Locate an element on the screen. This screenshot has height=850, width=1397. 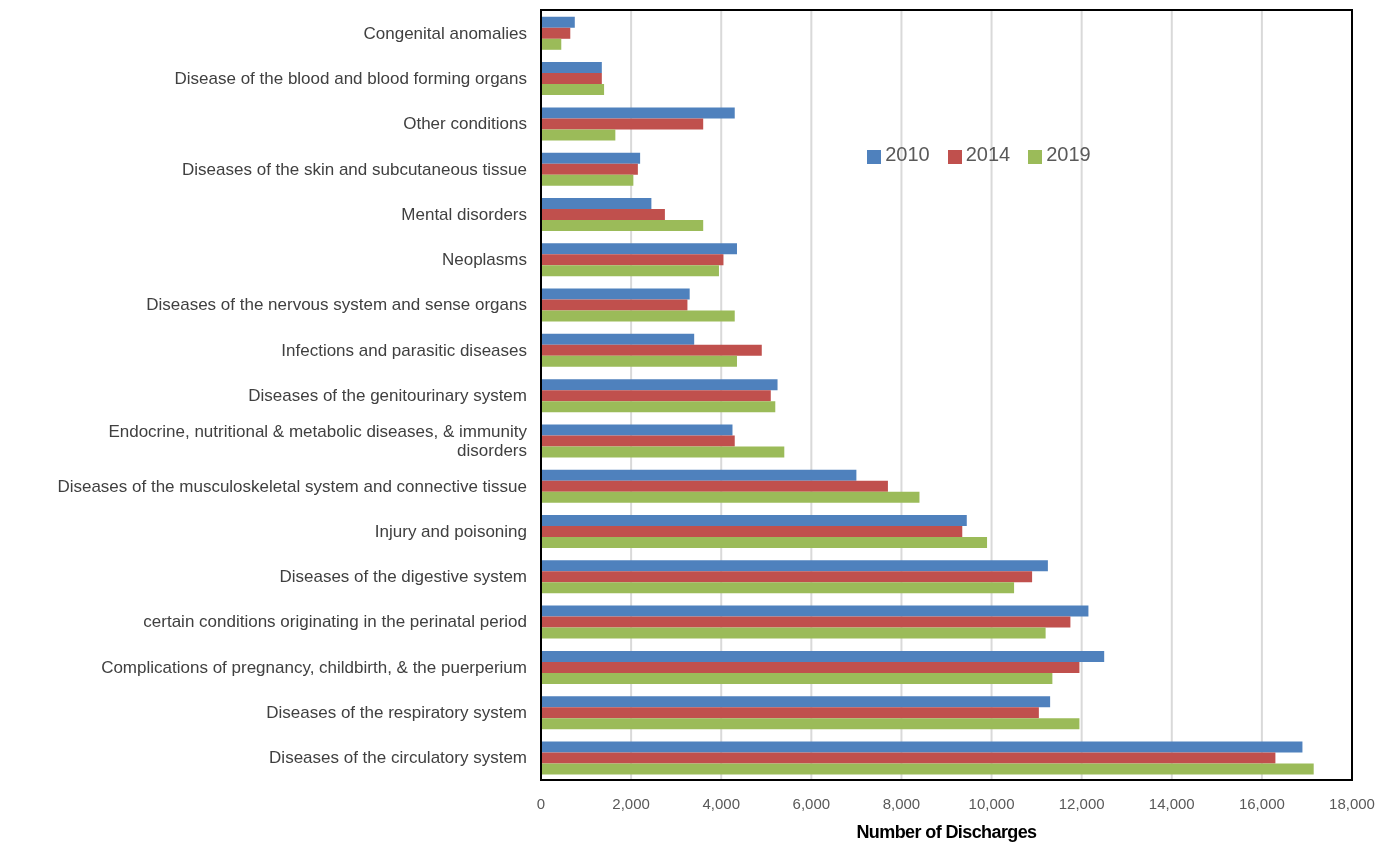
y-tick-label: Other conditions is located at coordinates (465, 123).